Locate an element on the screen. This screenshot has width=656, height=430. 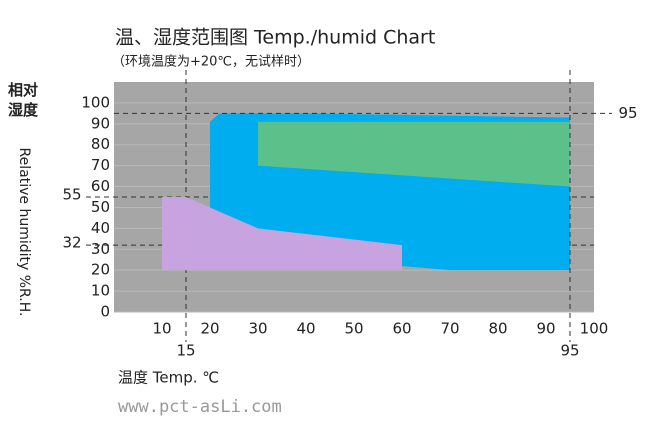
y-tick-label: 90 is located at coordinates (100, 123).